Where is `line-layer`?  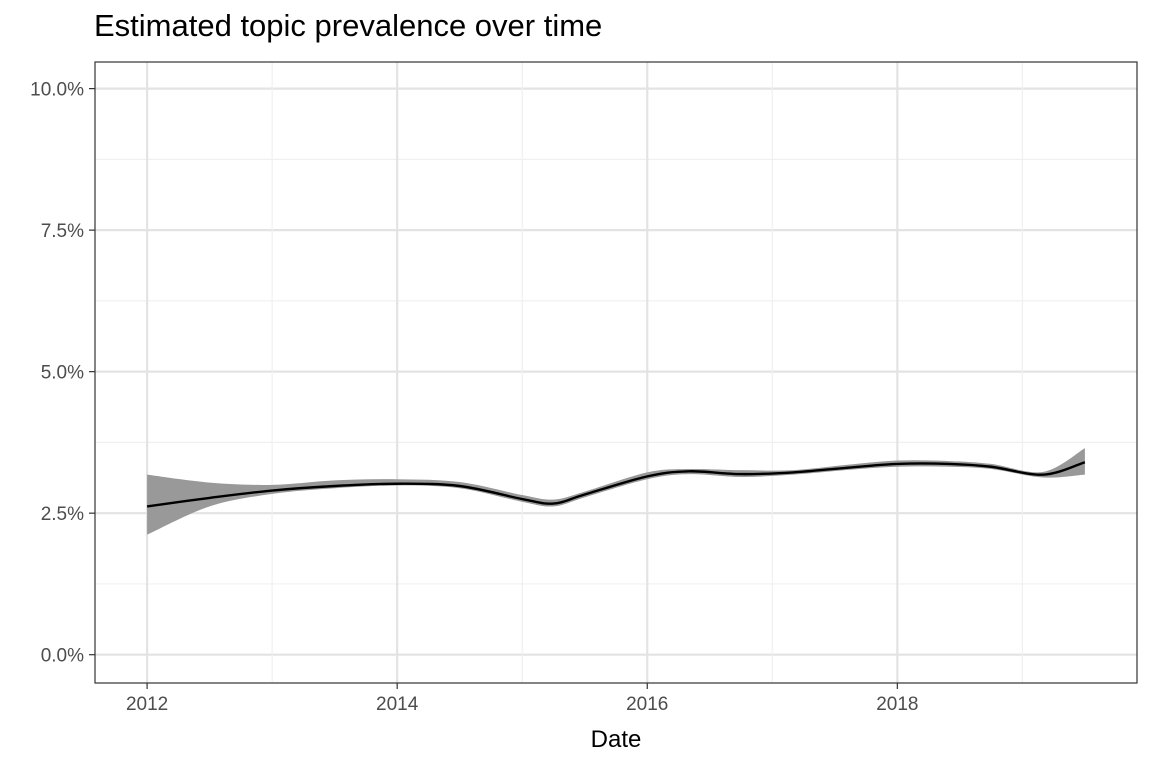
line-layer is located at coordinates (616, 484).